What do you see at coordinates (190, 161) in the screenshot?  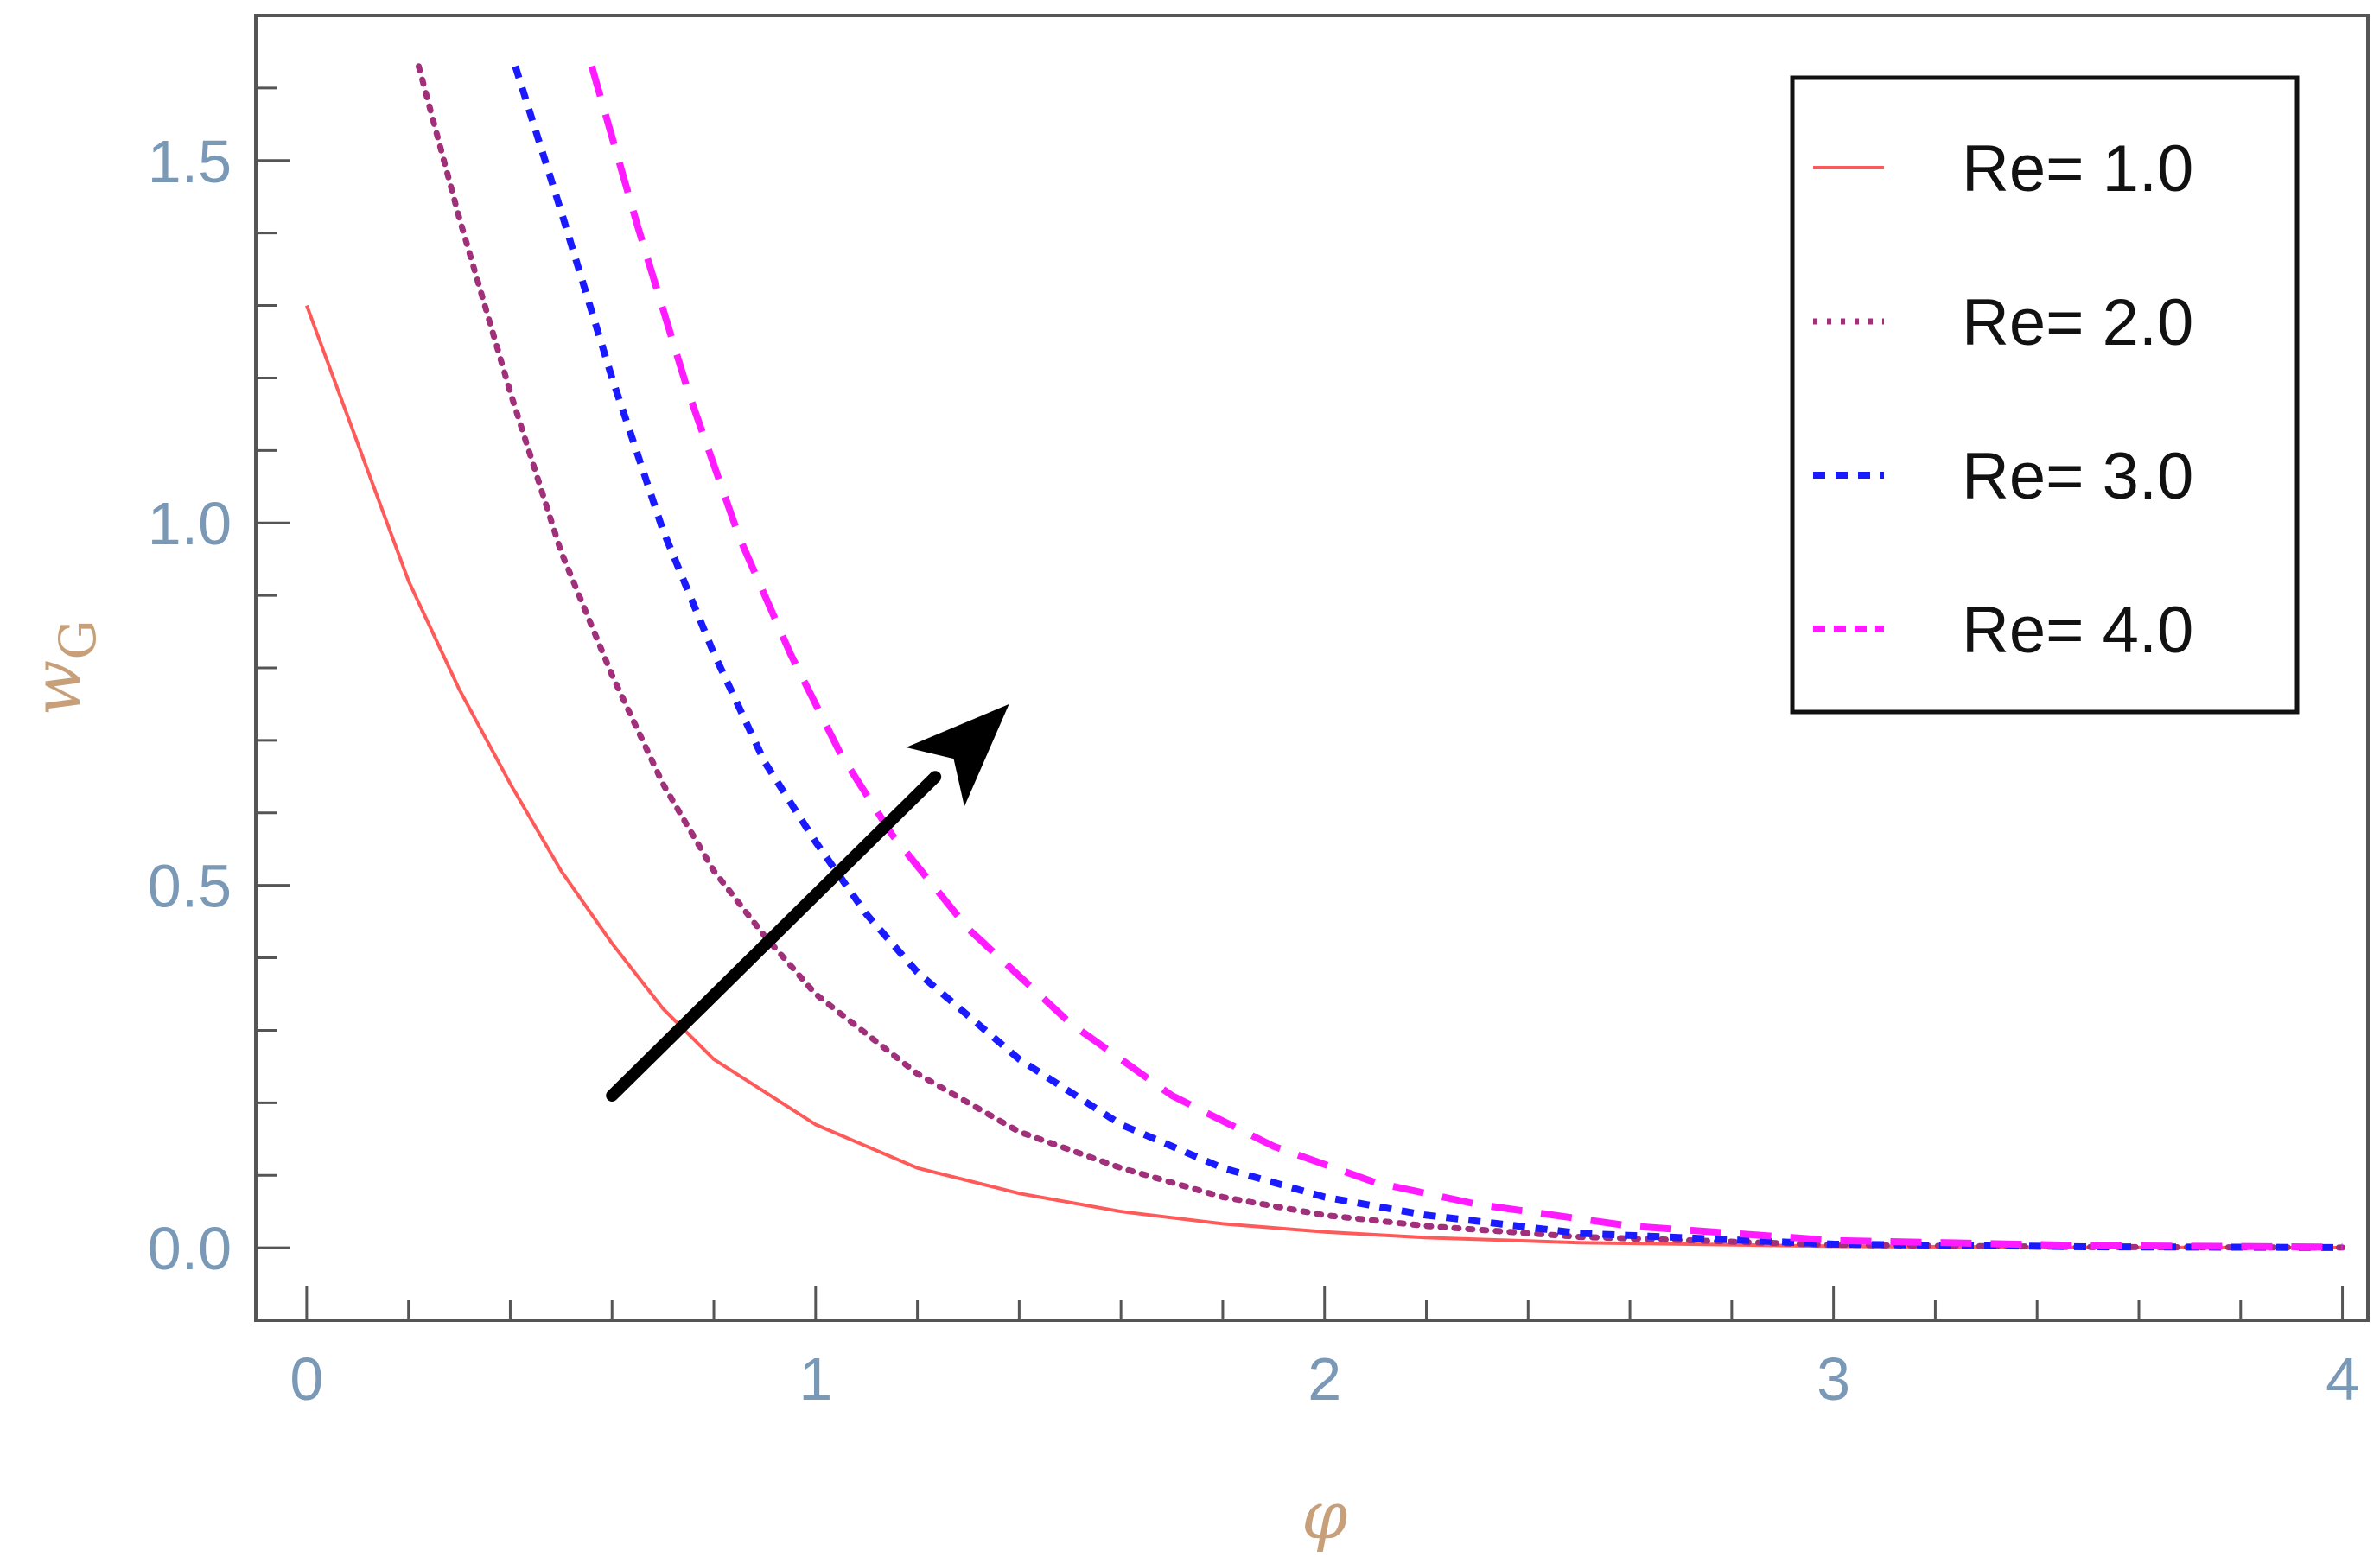 I see `y-tick-label: 1.5` at bounding box center [190, 161].